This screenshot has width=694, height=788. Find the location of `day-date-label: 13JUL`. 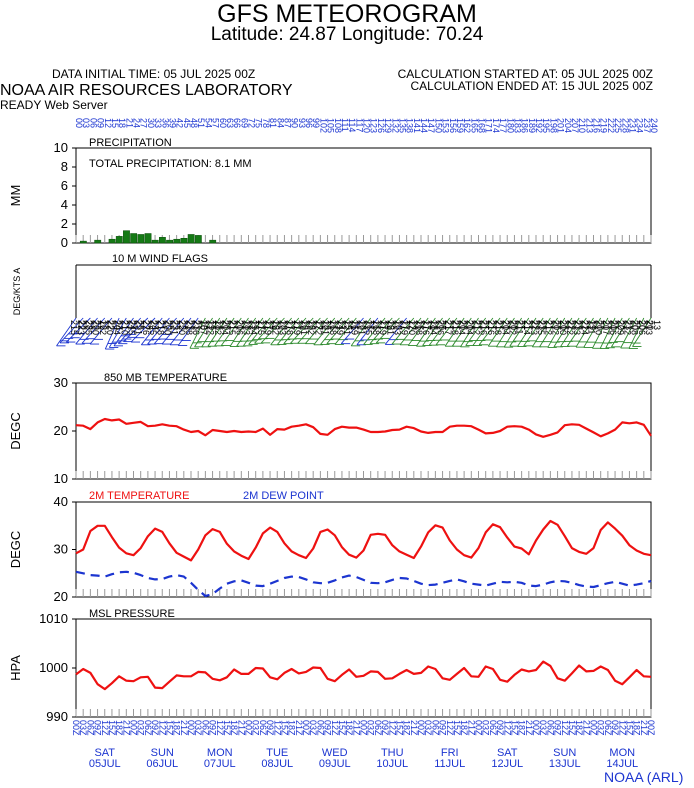

day-date-label: 13JUL is located at coordinates (565, 764).